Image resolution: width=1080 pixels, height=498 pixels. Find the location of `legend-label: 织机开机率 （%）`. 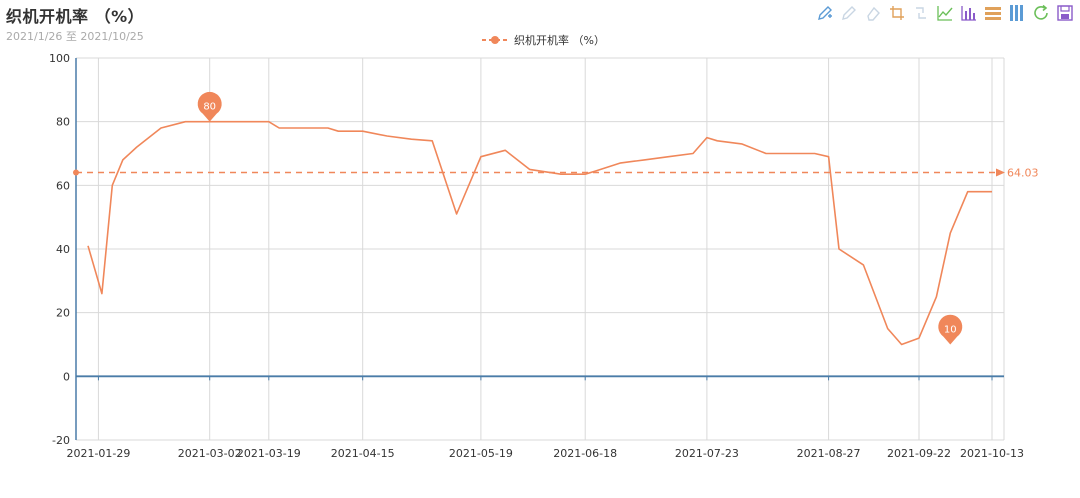

legend-label: 织机开机率 （%） is located at coordinates (559, 40).